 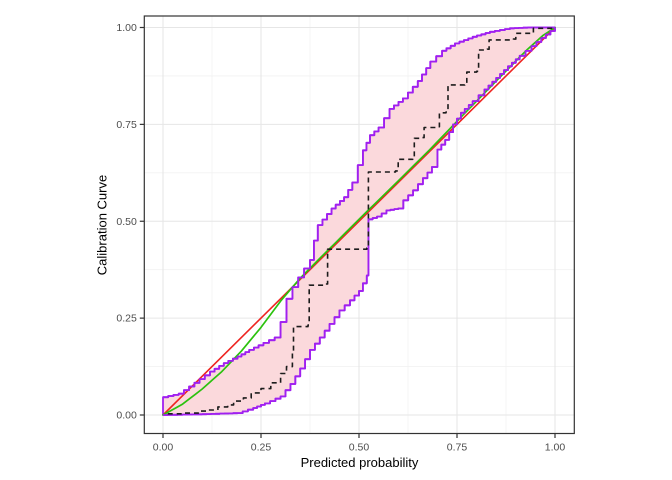 What do you see at coordinates (126, 28) in the screenshot?
I see `y-tick-label: 1.00` at bounding box center [126, 28].